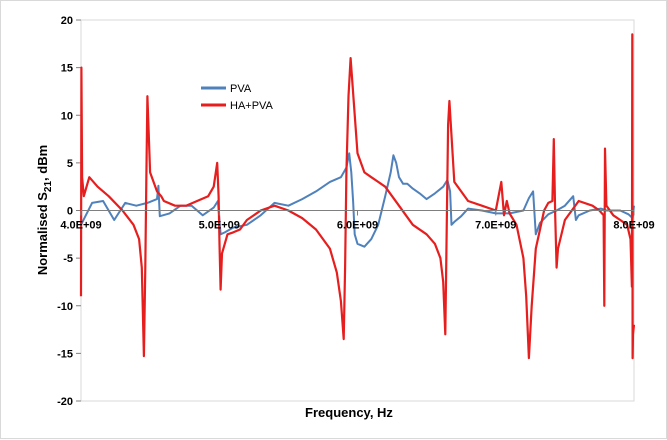 This screenshot has width=667, height=440. What do you see at coordinates (80, 226) in the screenshot?
I see `x-tick-label: 4.0E+09` at bounding box center [80, 226].